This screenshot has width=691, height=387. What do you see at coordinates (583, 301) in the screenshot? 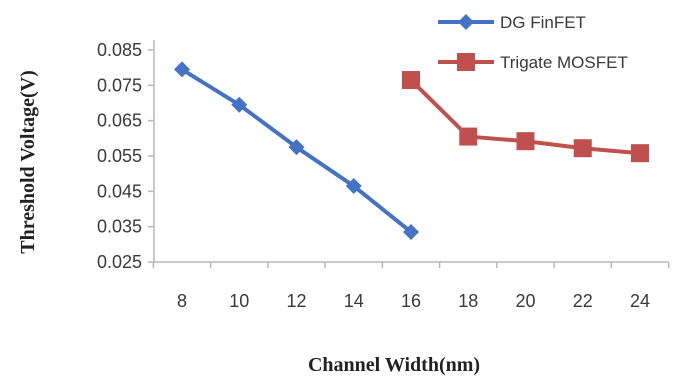
I see `x-tick-label: 22` at bounding box center [583, 301].